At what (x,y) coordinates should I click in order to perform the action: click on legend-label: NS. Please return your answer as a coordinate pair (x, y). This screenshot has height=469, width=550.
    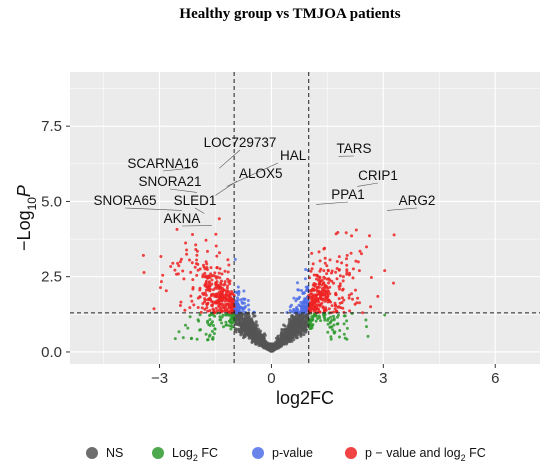
    Looking at the image, I should click on (114, 453).